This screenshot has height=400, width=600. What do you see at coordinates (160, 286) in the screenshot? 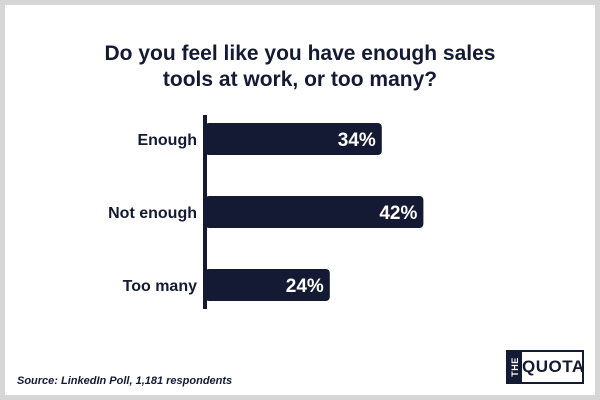
I see `category-label: Too many` at bounding box center [160, 286].